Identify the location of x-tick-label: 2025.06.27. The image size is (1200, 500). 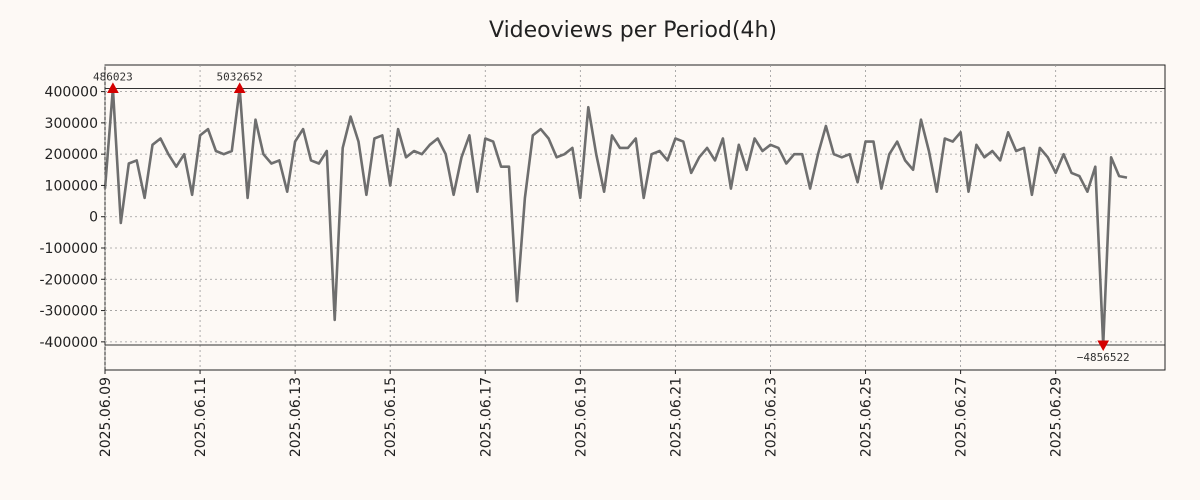
(962, 417).